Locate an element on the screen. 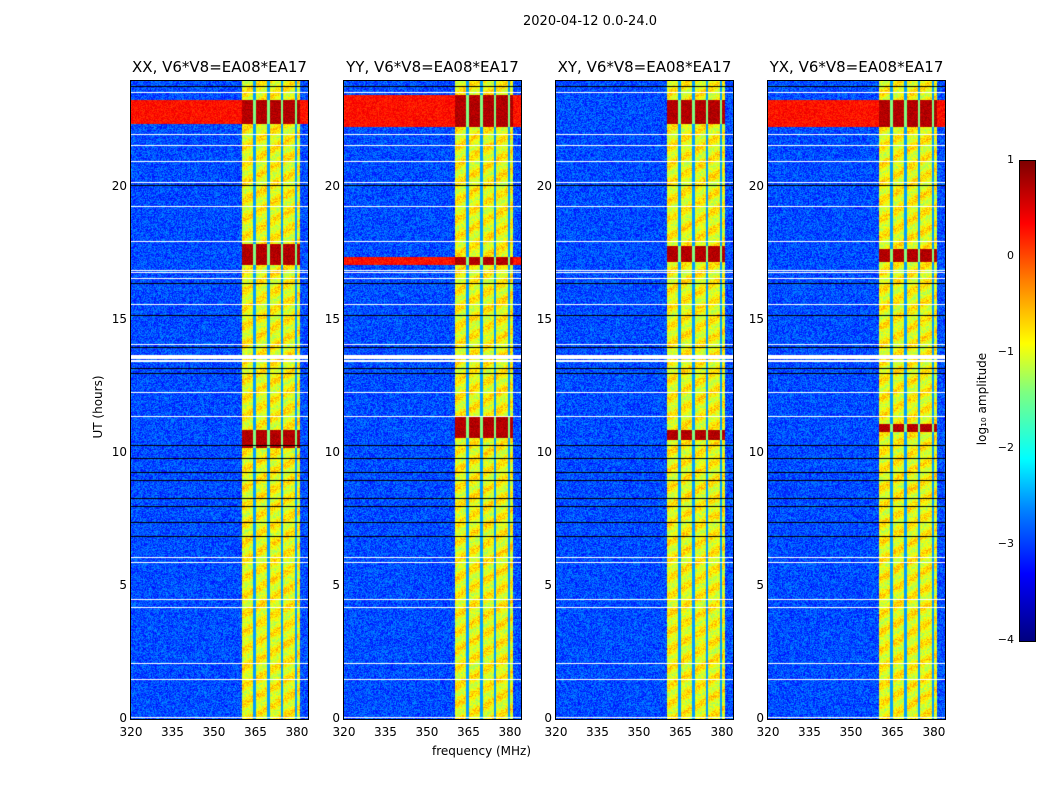 Image resolution: width=1050 pixels, height=800 pixels. colorbar-tick-label: 0 is located at coordinates (1010, 255).